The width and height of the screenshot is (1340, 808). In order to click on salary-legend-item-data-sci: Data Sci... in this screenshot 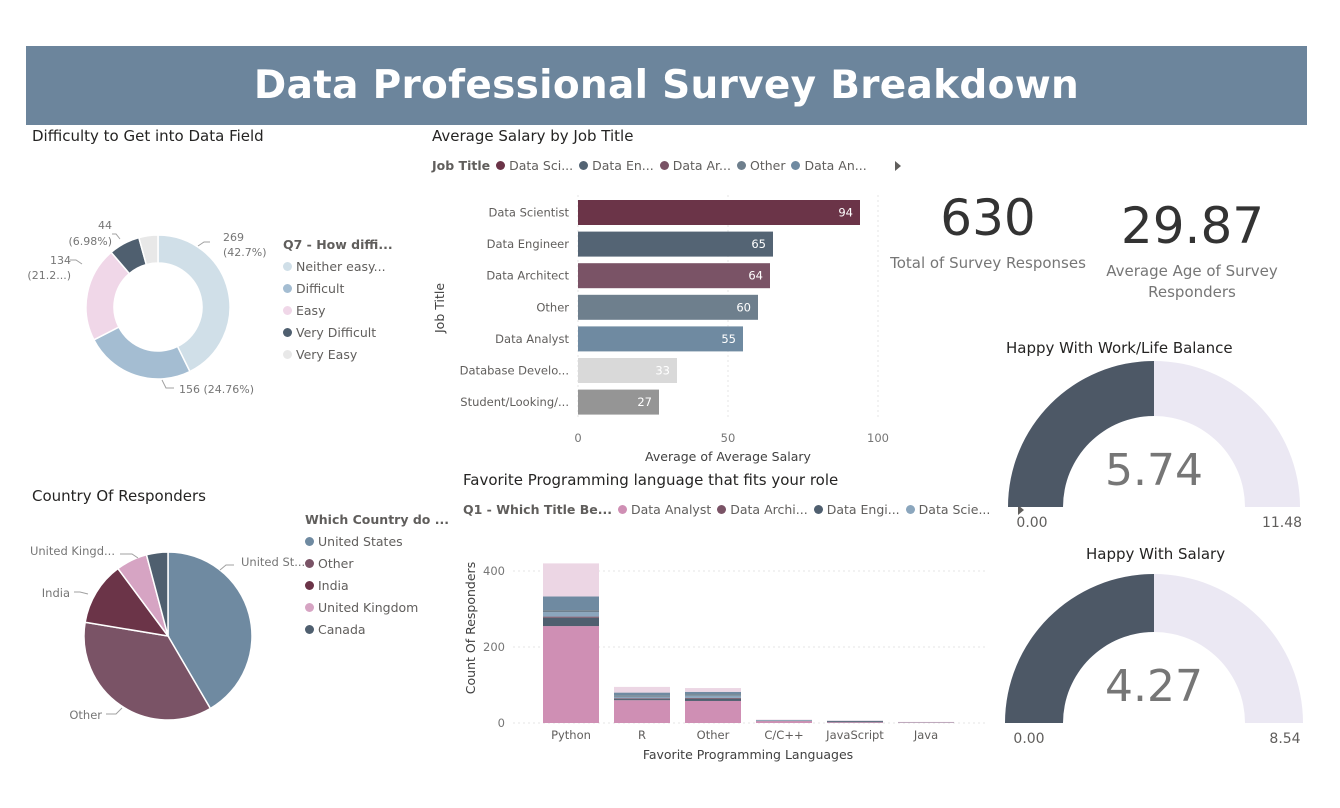, I will do `click(534, 165)`.